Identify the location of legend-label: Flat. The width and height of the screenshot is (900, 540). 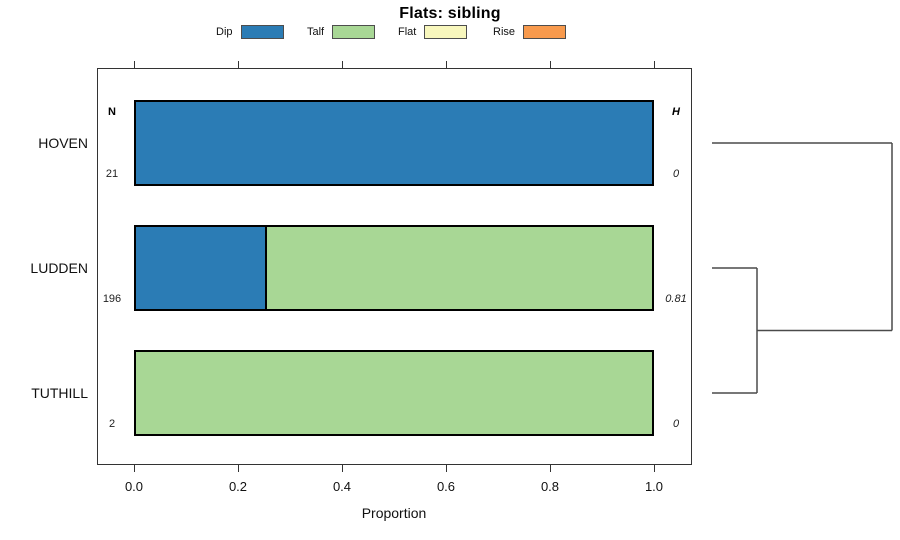
(407, 32).